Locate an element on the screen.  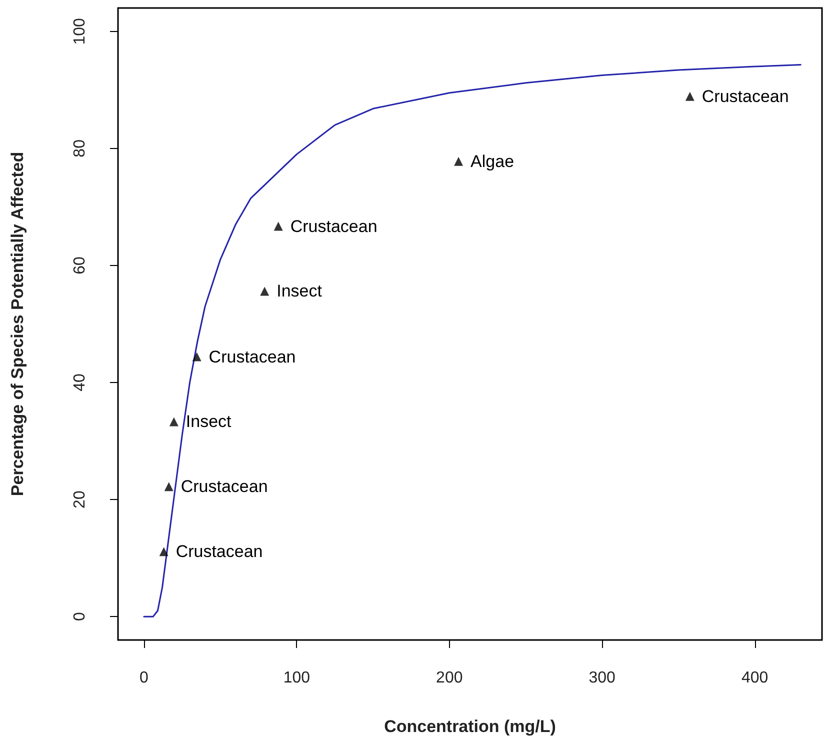
x-tick-label: 100 is located at coordinates (296, 678).